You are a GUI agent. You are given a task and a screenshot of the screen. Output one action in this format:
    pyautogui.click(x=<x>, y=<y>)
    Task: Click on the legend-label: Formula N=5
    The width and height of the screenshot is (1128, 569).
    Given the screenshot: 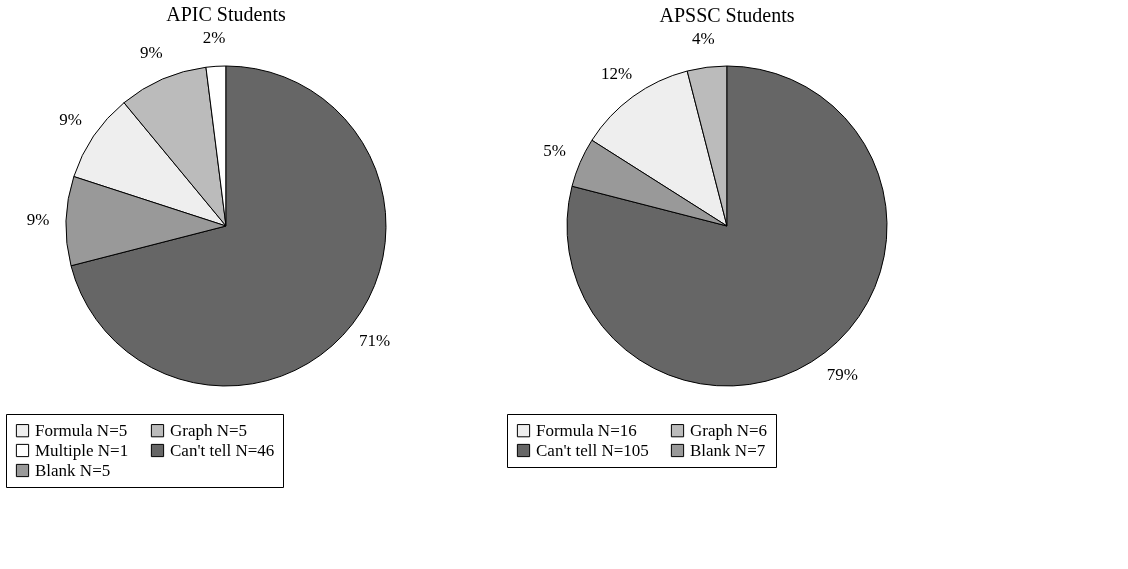 What is the action you would take?
    pyautogui.click(x=81, y=430)
    